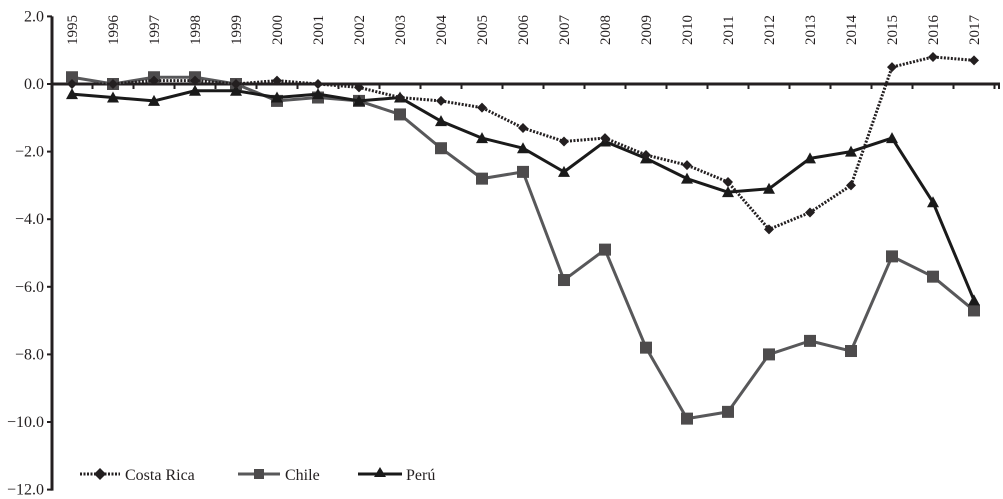 Image resolution: width=1003 pixels, height=499 pixels. What do you see at coordinates (688, 30) in the screenshot?
I see `x-tick-label: 2010` at bounding box center [688, 30].